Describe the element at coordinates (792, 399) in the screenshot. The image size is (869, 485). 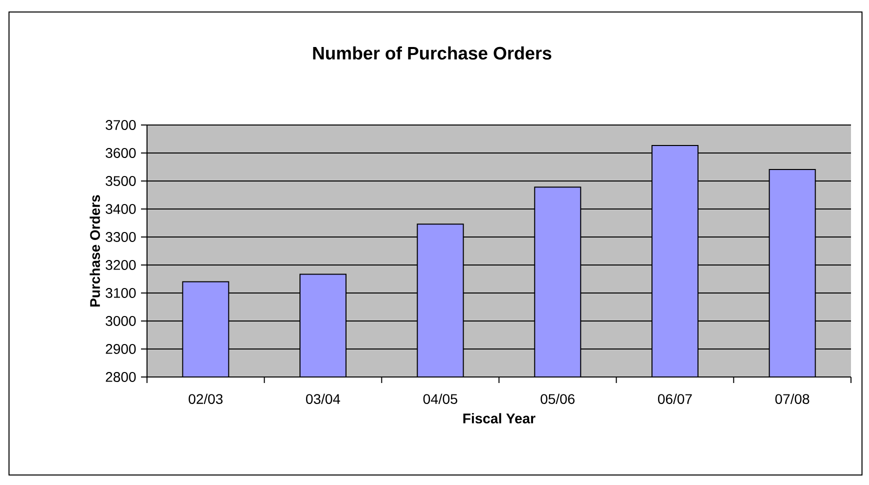
I see `x-tick-label: 07/08` at that location.